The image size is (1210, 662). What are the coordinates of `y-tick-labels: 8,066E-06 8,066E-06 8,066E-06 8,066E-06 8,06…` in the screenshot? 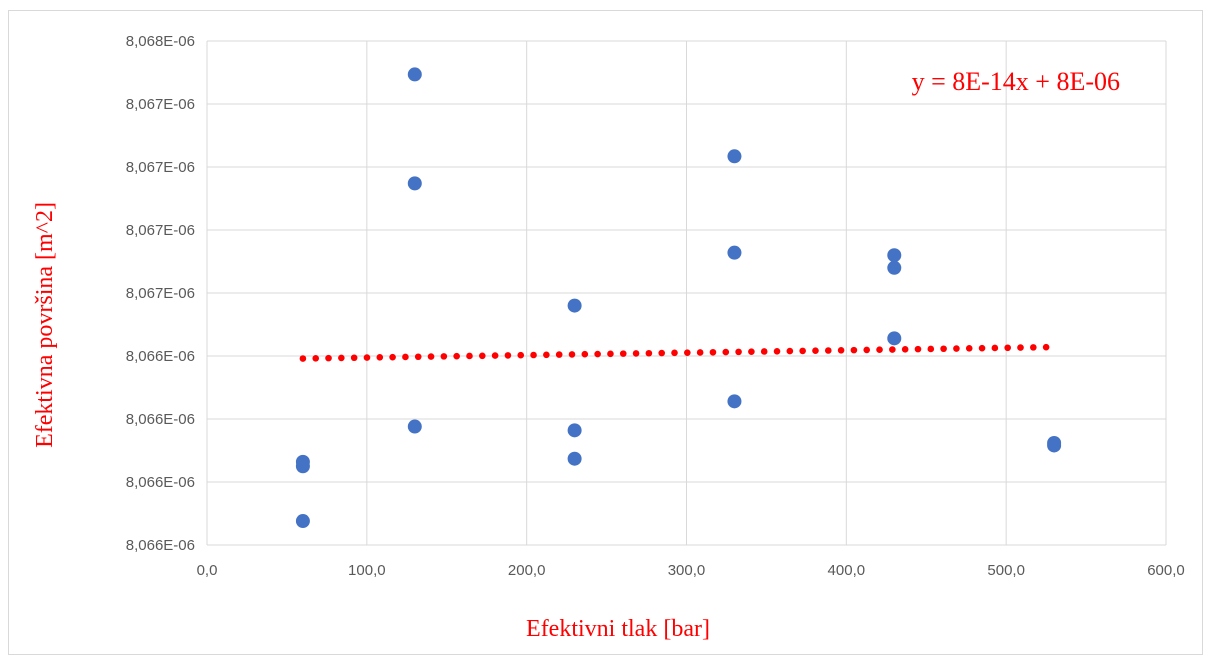 It's located at (160, 293).